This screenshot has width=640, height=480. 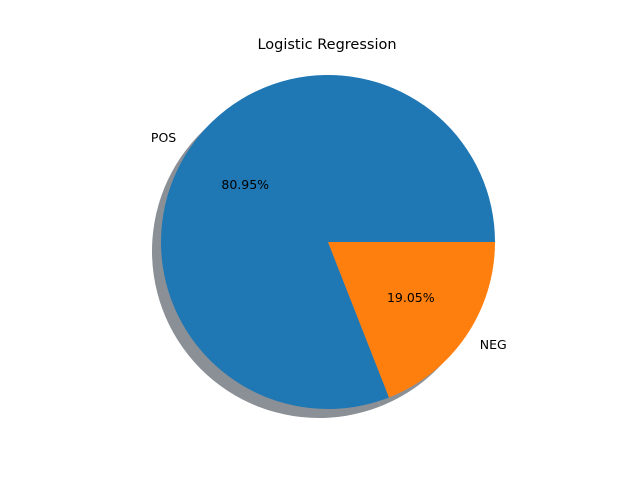 What do you see at coordinates (163, 137) in the screenshot?
I see `slice-label-pos: POS` at bounding box center [163, 137].